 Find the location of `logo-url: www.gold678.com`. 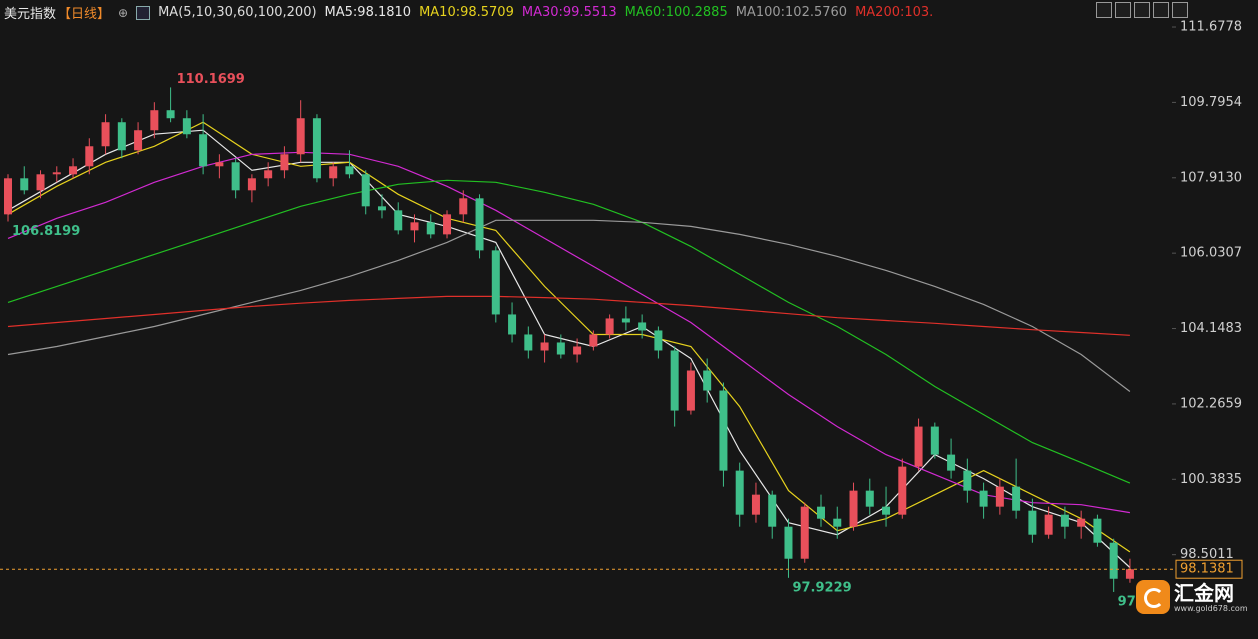

logo-url: www.gold678.com is located at coordinates (1211, 608).